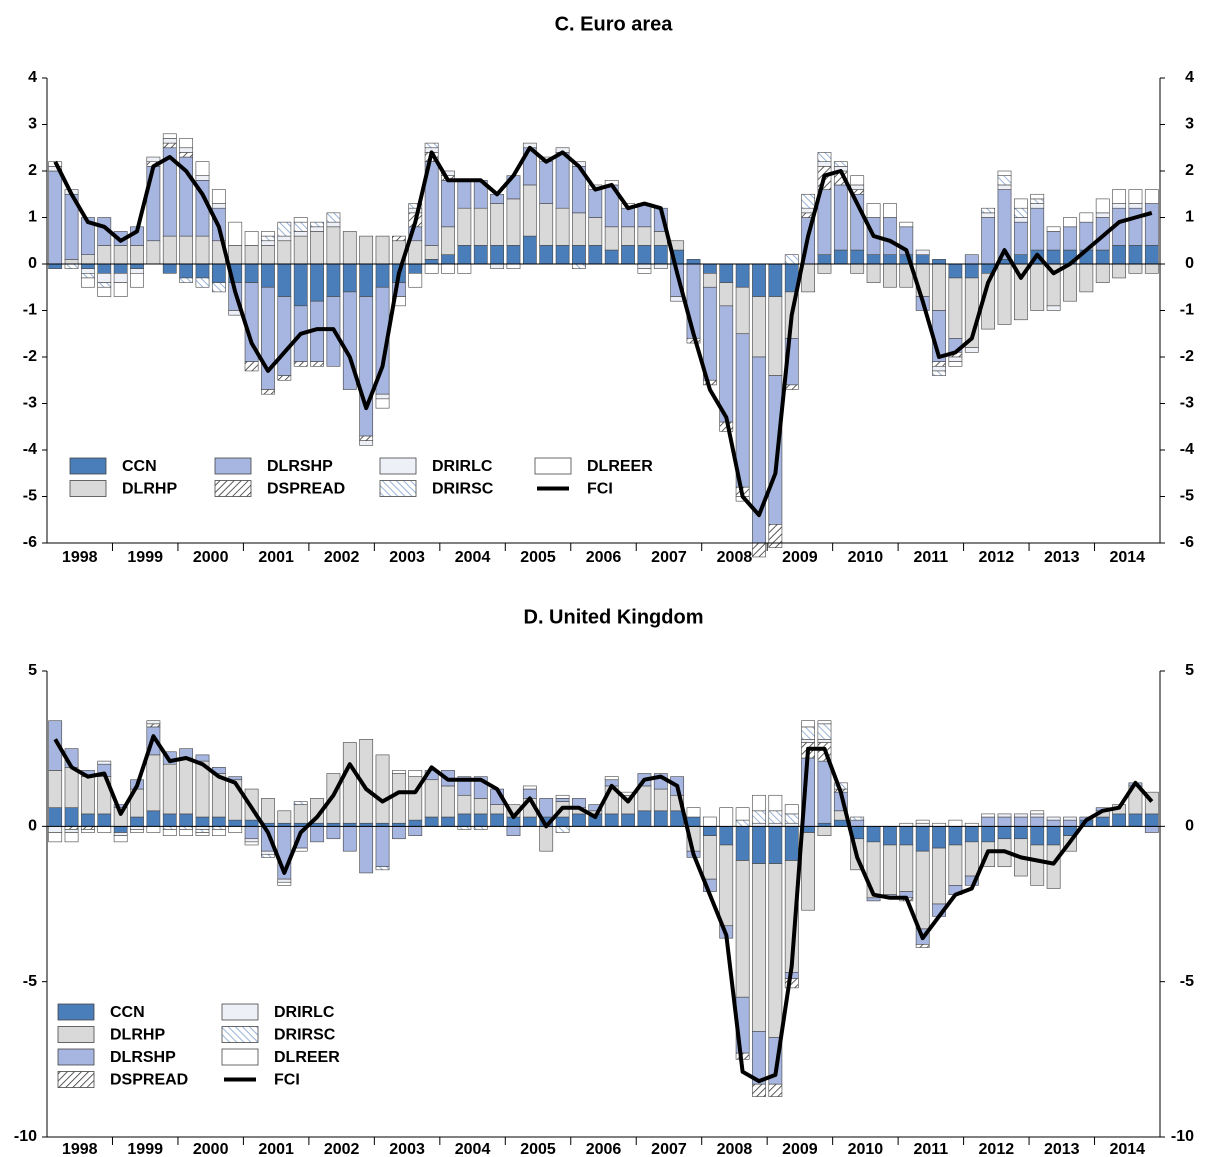  Describe the element at coordinates (1127, 1149) in the screenshot. I see `x-tick-label: 2014` at that location.